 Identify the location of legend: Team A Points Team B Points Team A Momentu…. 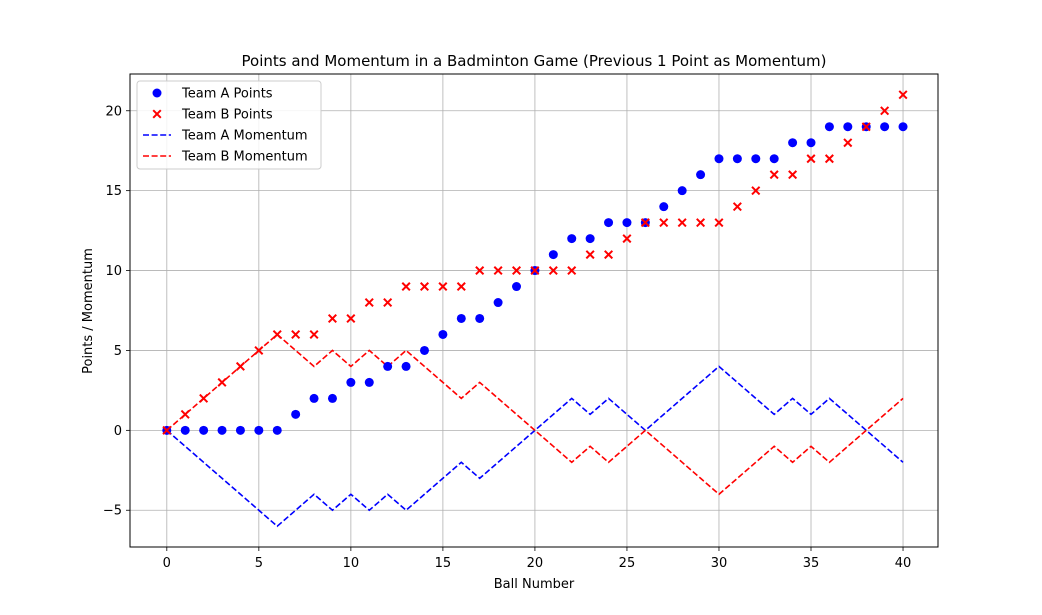
(229, 125).